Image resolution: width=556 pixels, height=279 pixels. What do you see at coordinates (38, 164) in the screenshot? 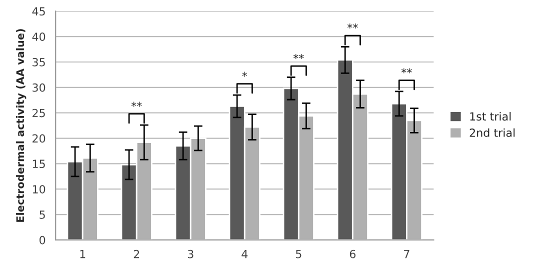
I see `y-tick-label: 15` at bounding box center [38, 164].